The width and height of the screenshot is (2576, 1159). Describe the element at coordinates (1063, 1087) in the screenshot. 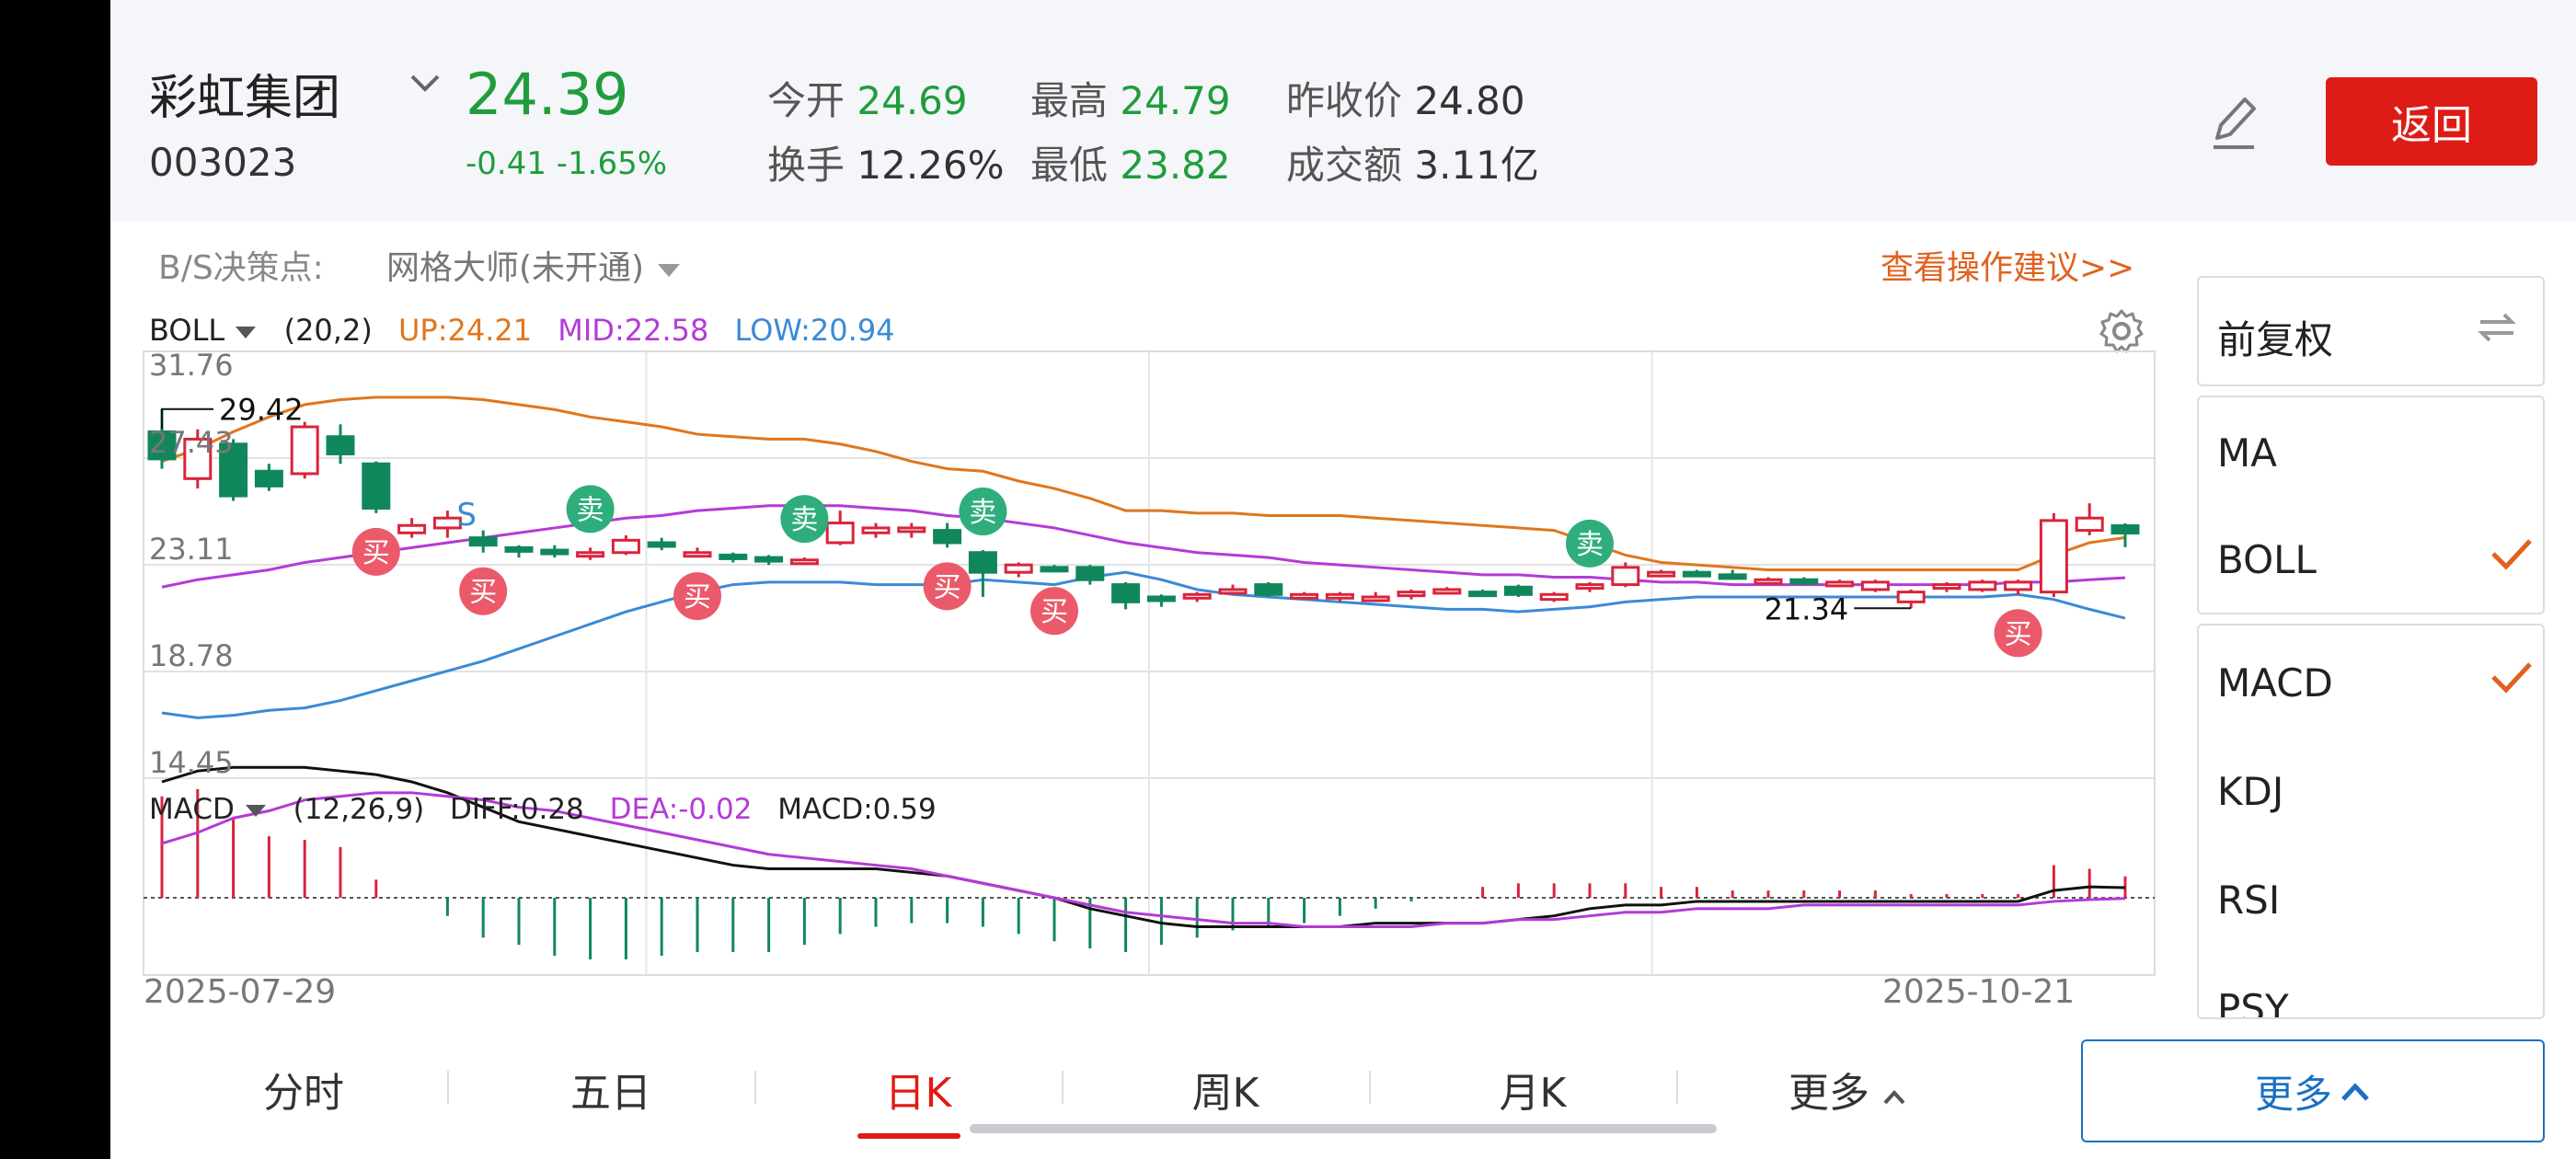

I see `tab-divider` at that location.